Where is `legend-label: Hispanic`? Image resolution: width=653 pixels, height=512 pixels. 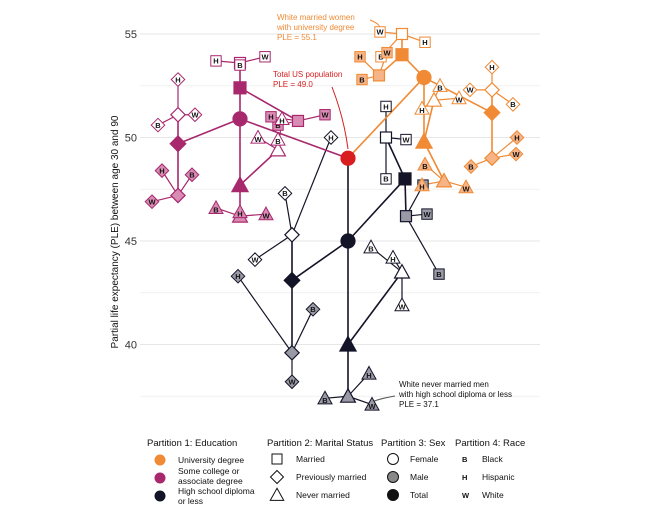
legend-label: Hispanic is located at coordinates (498, 477).